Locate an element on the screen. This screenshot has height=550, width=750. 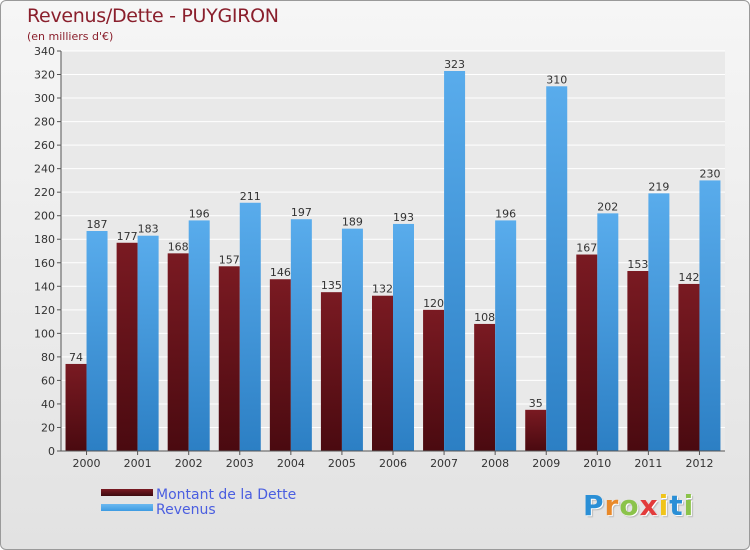
logo-letter: P is located at coordinates (594, 505).